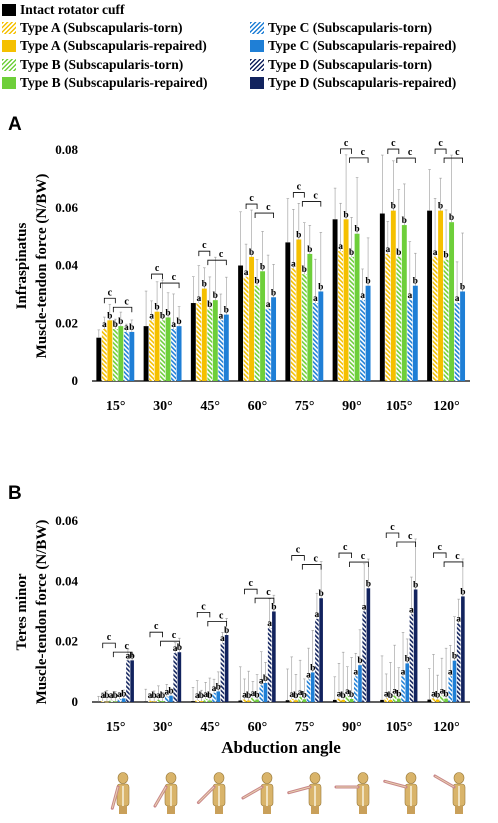 This screenshot has width=498, height=823. I want to click on x-tick-label: 75°, so click(305, 727).